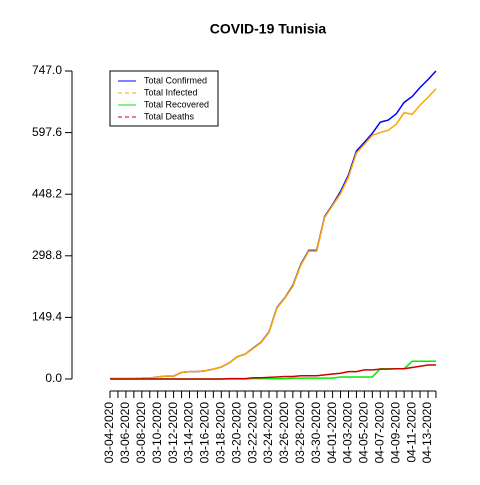 The width and height of the screenshot is (480, 485). What do you see at coordinates (348, 433) in the screenshot?
I see `x-tick-label: 04-03-2020` at bounding box center [348, 433].